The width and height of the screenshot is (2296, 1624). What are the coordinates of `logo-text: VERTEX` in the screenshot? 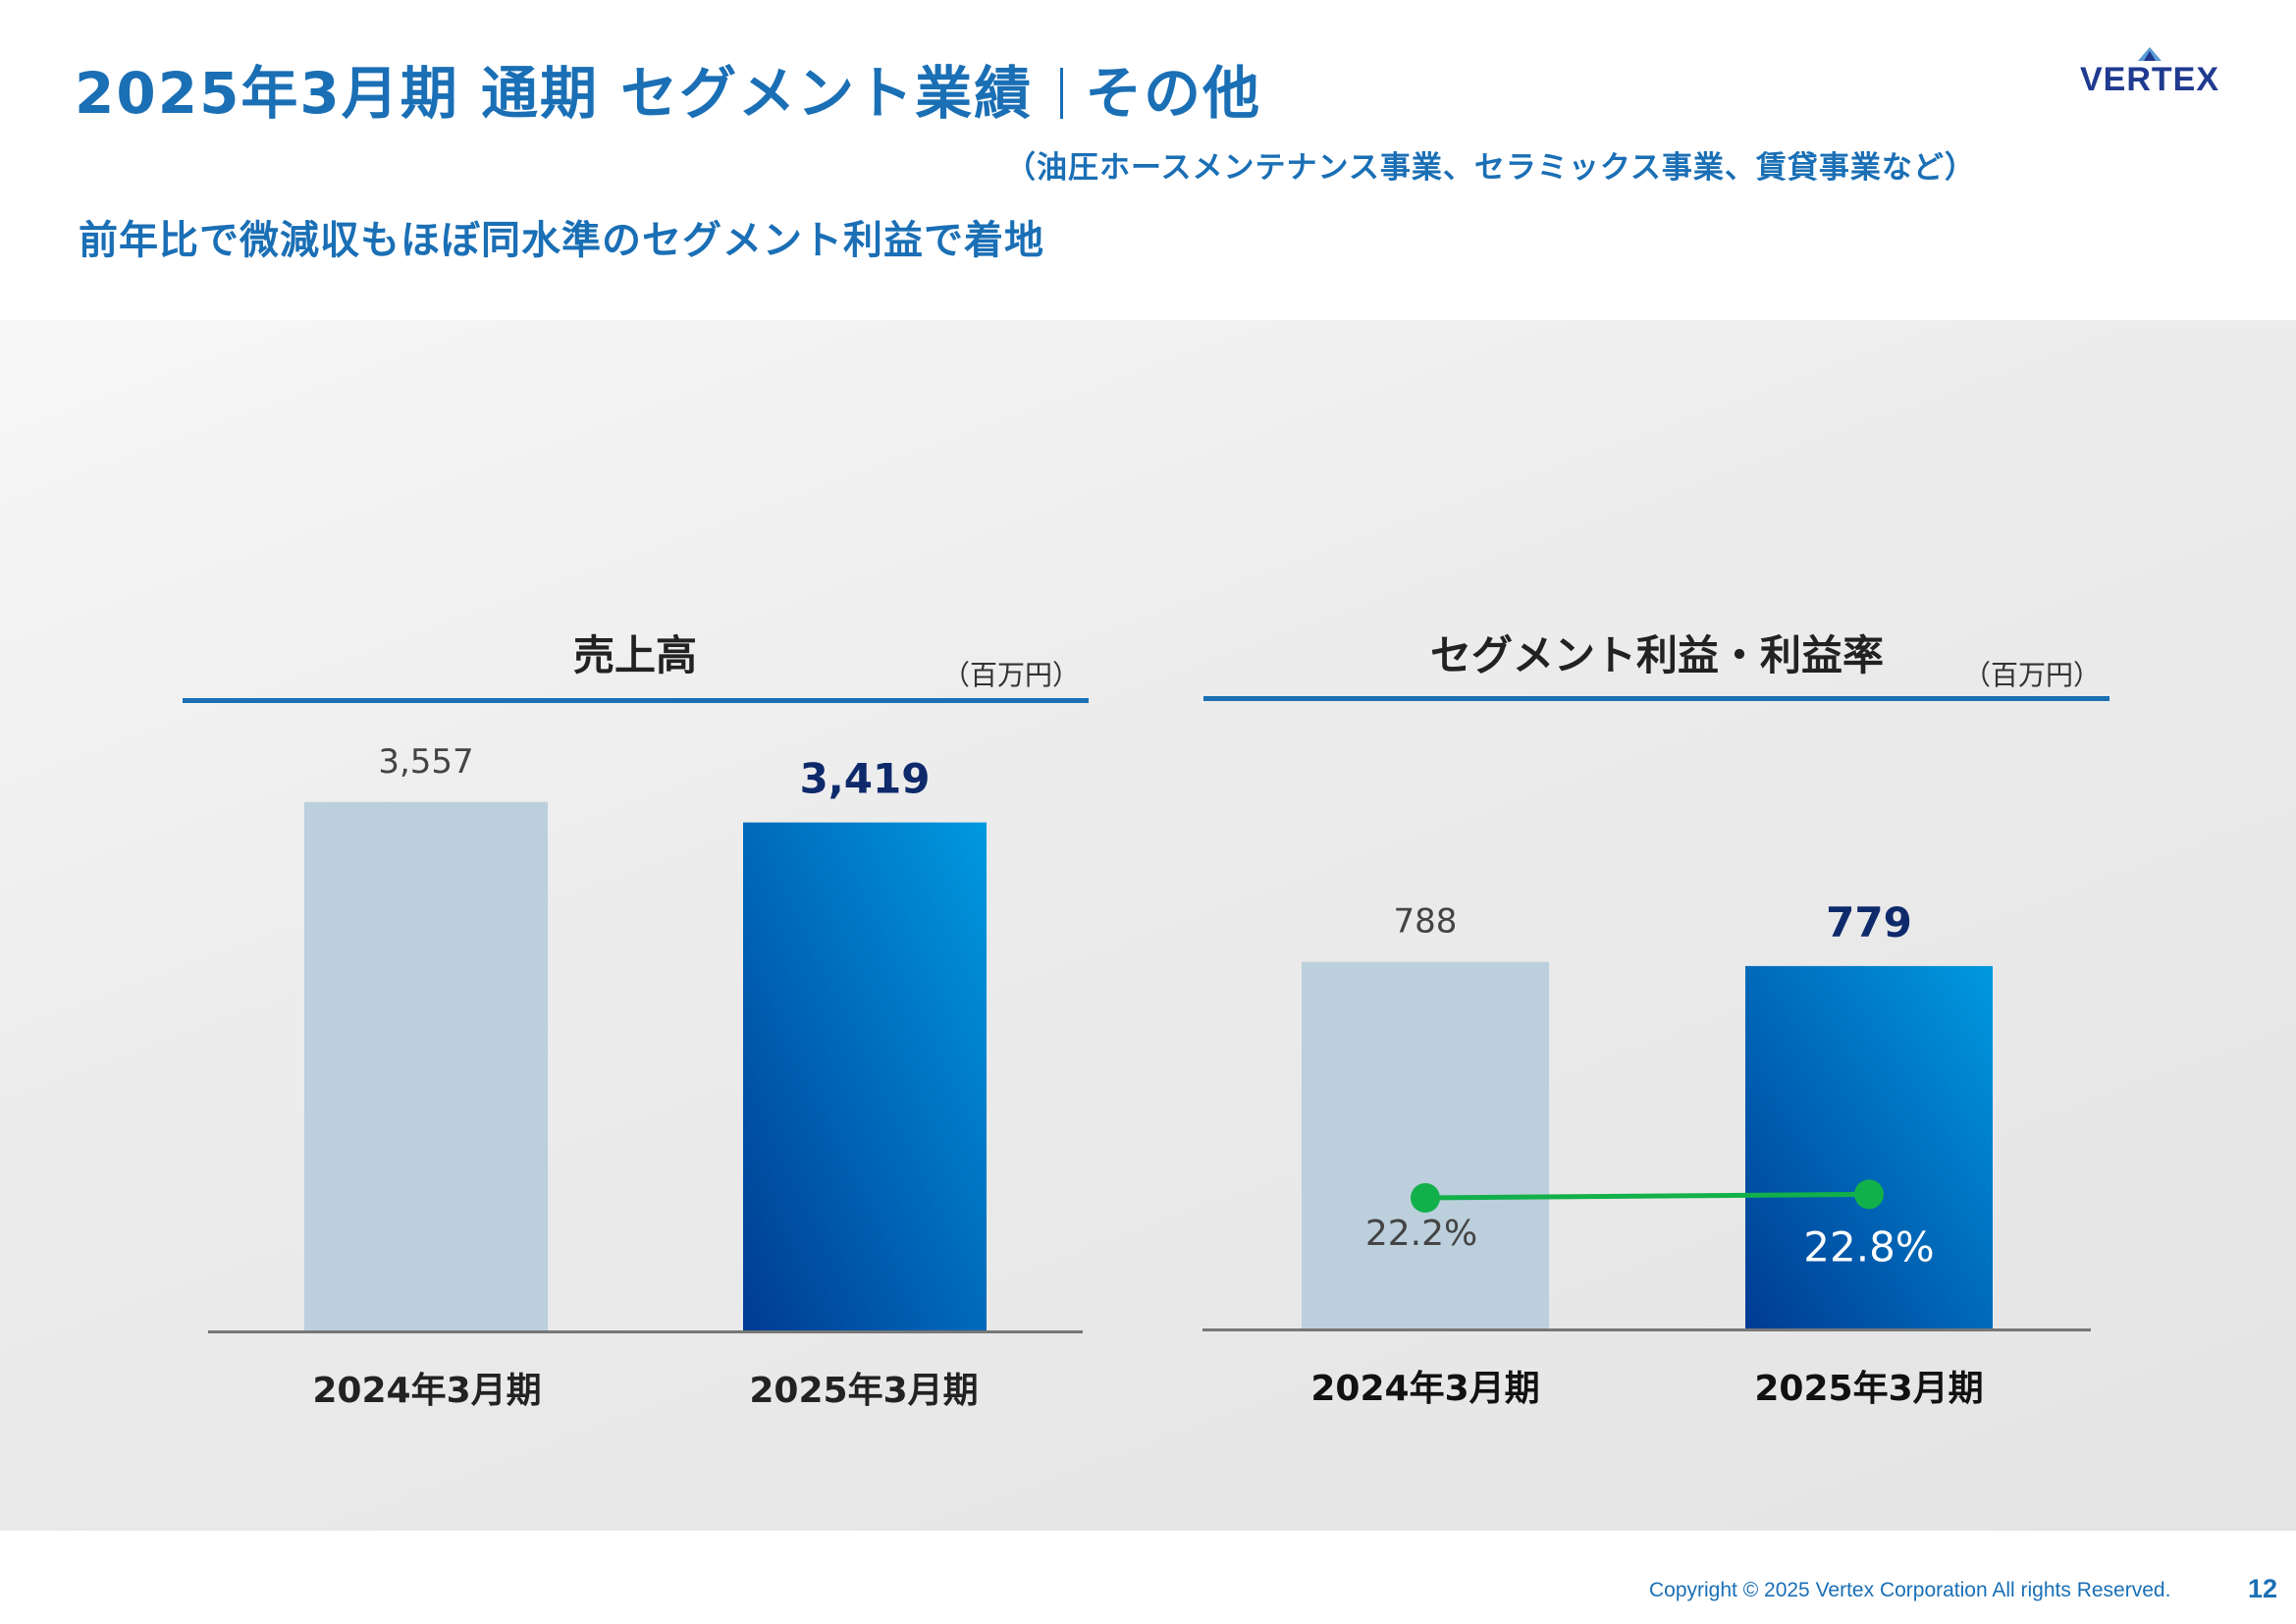 It's located at (2149, 79).